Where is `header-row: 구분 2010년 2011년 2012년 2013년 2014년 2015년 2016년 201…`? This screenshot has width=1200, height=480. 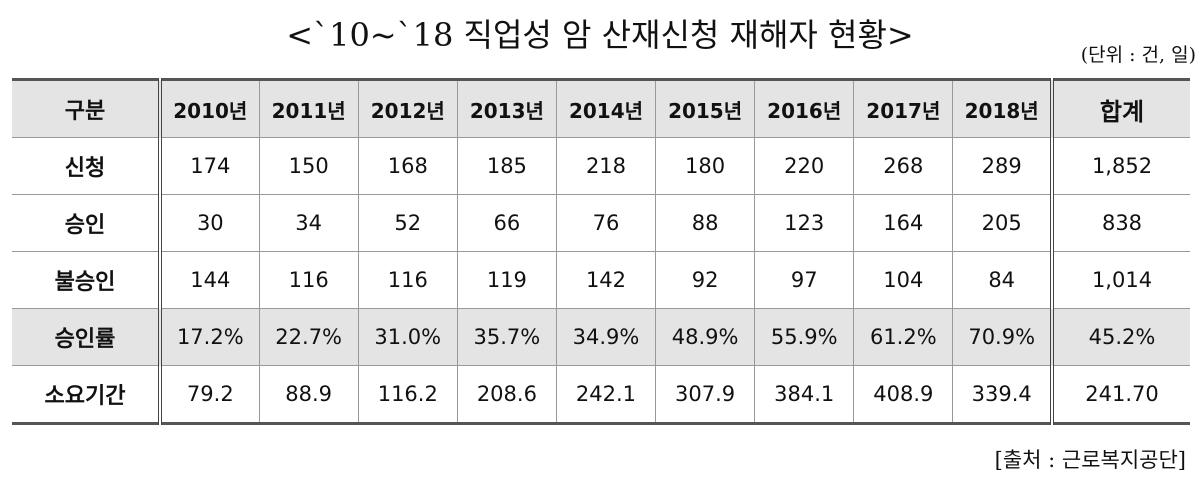 header-row: 구분 2010년 2011년 2012년 2013년 2014년 2015년 2016년 201… is located at coordinates (601, 108).